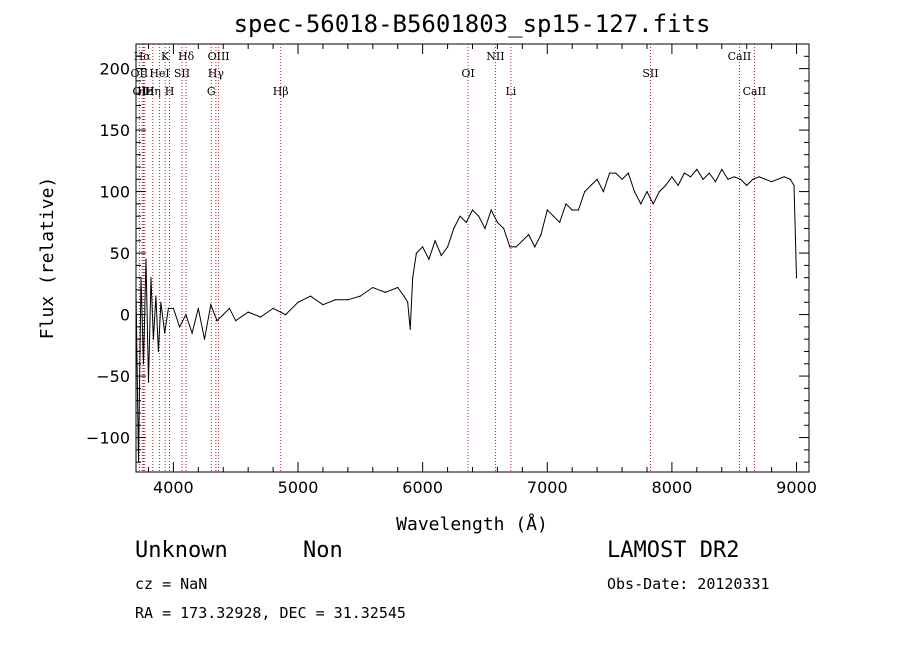  What do you see at coordinates (672, 487) in the screenshot?
I see `x-tick-label: 8000` at bounding box center [672, 487].